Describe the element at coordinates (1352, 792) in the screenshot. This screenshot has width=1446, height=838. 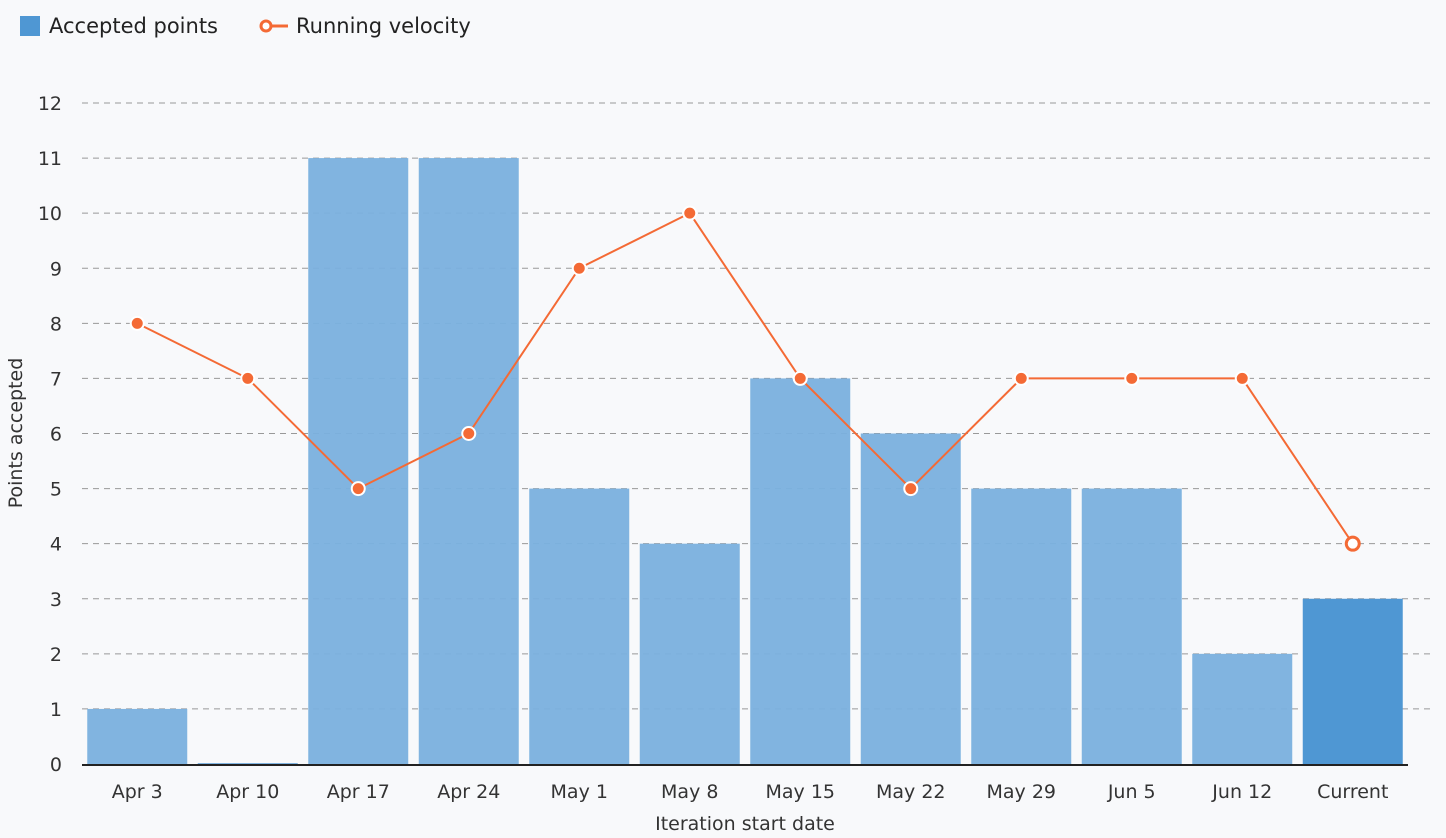
I see `x-tick-label: Current` at that location.